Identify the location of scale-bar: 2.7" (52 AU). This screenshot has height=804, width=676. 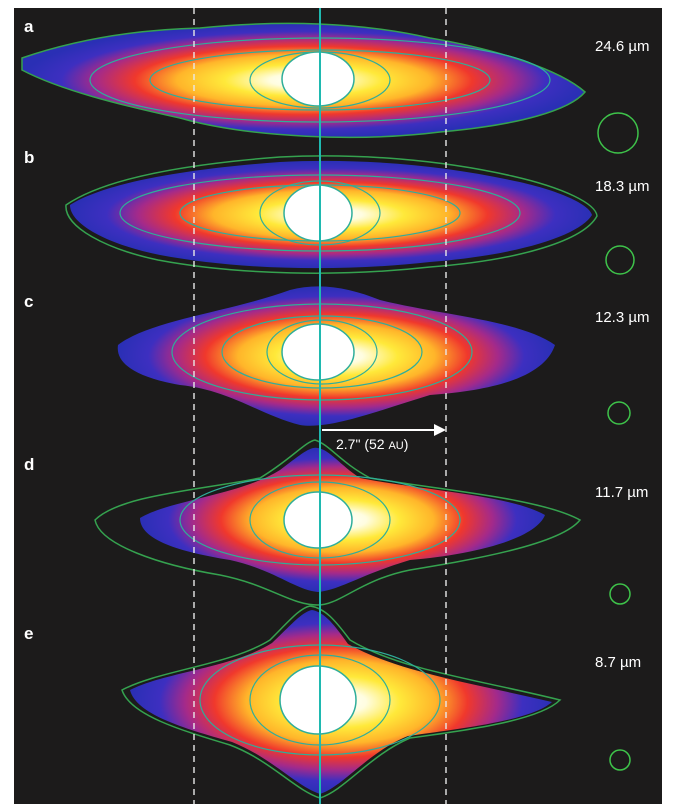
(384, 438).